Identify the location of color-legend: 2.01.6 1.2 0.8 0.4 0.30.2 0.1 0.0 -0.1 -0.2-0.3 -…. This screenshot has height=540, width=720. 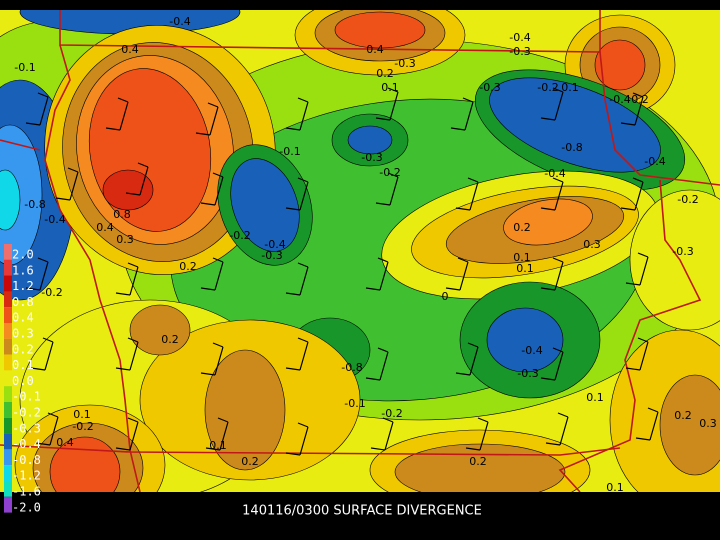
(22, 379).